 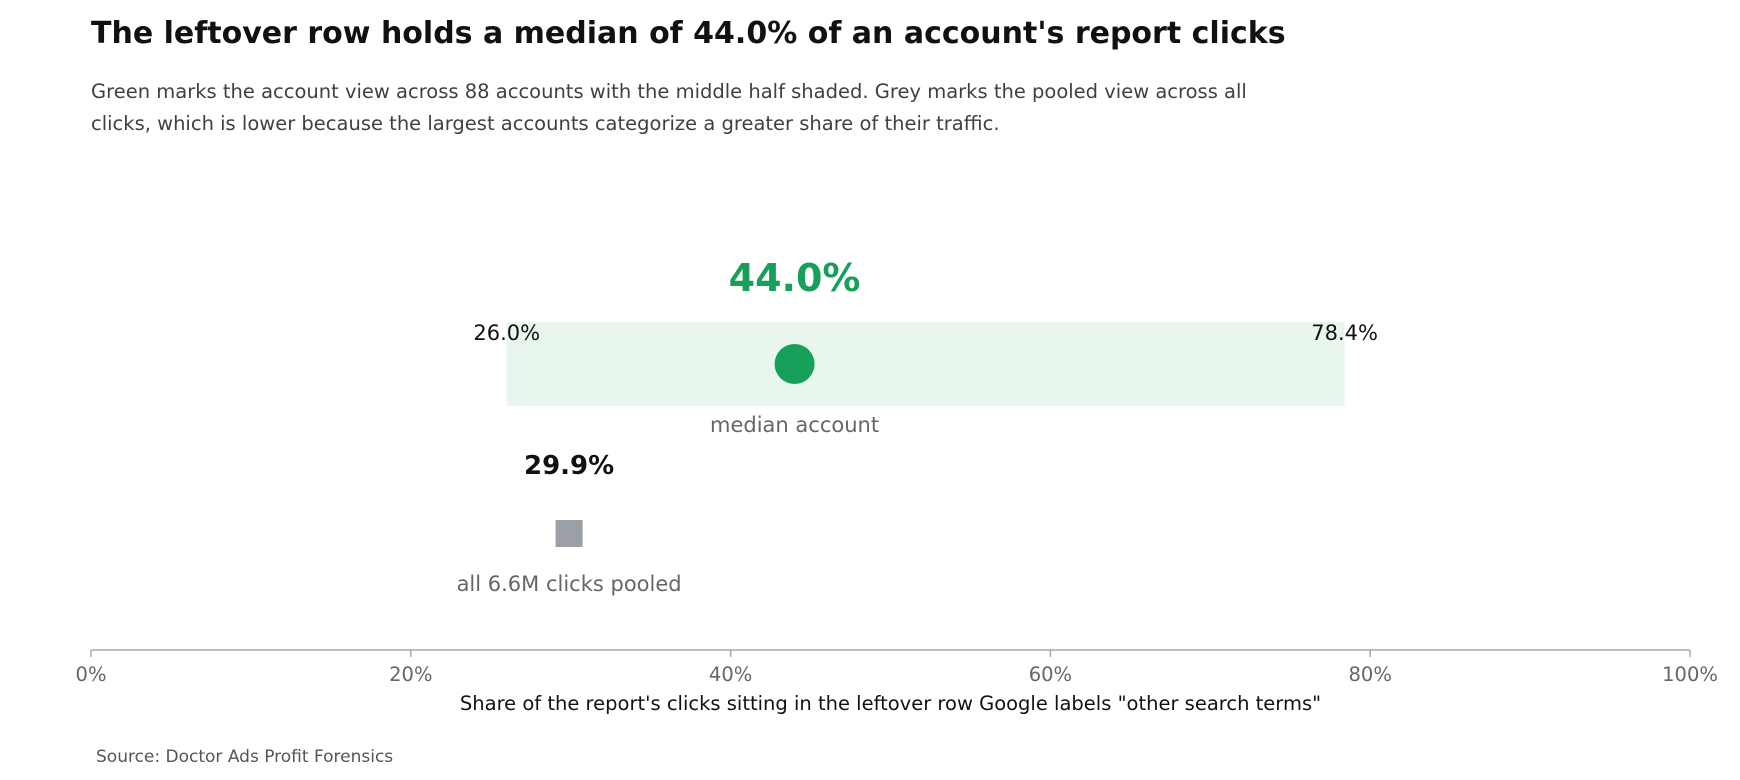 I want to click on p25-value-label: 26.0%, so click(x=506, y=333).